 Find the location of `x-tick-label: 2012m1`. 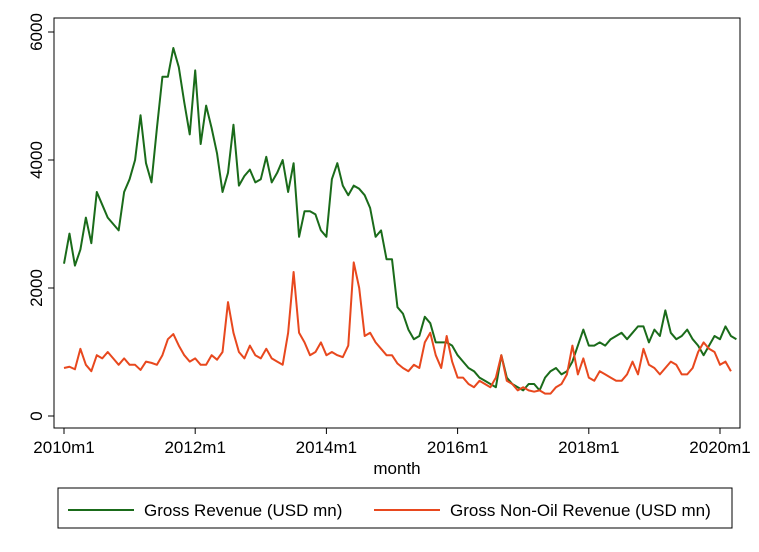

x-tick-label: 2012m1 is located at coordinates (194, 447).